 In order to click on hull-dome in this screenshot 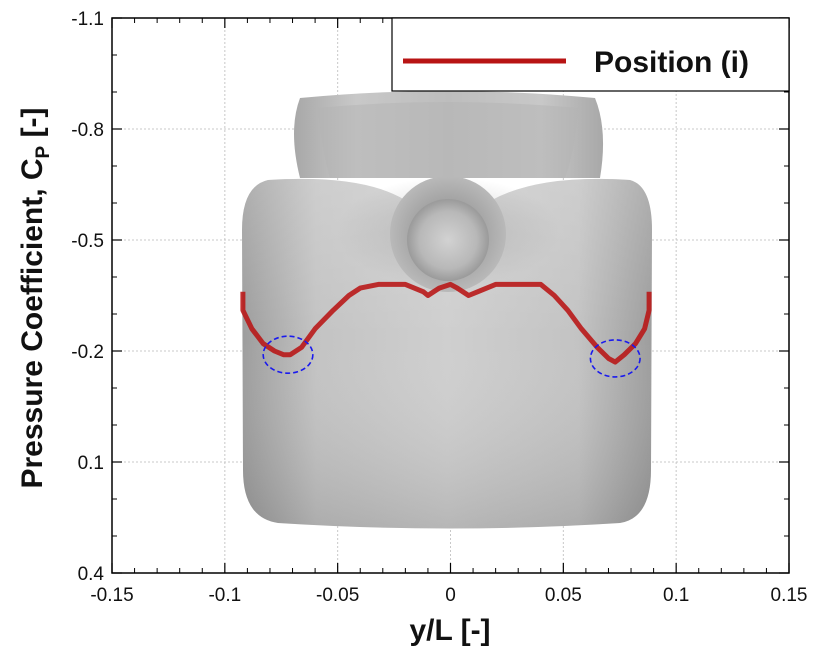, I will do `click(448, 240)`.